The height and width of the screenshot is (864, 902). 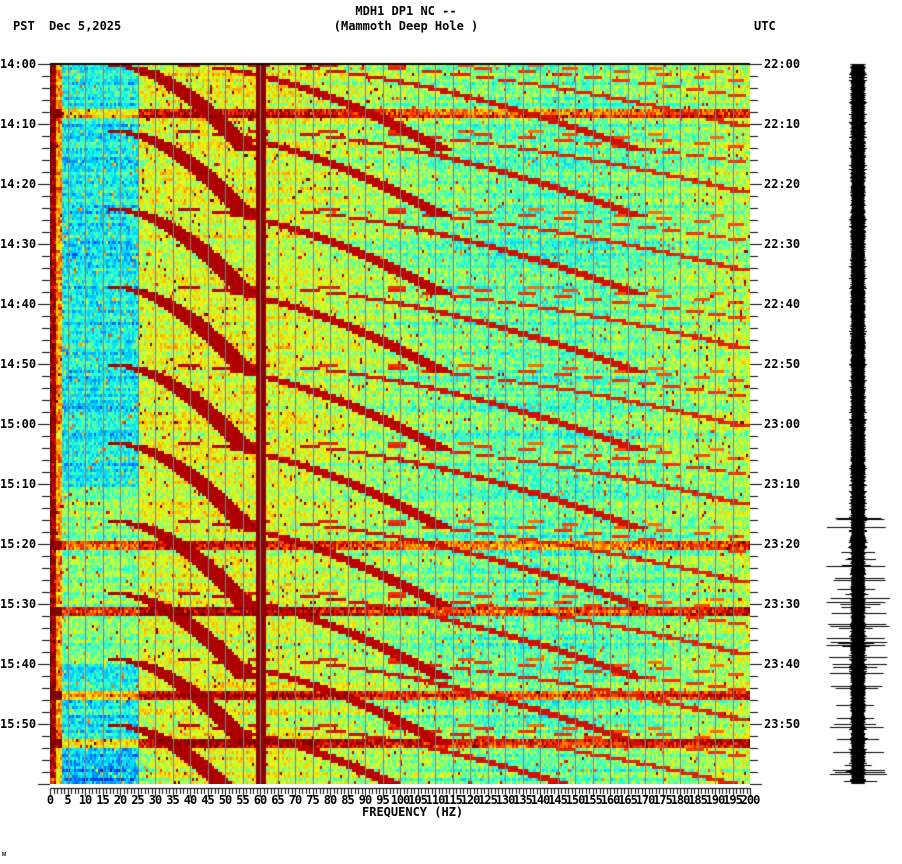 I want to click on right-time-label: 23:20, so click(x=782, y=544).